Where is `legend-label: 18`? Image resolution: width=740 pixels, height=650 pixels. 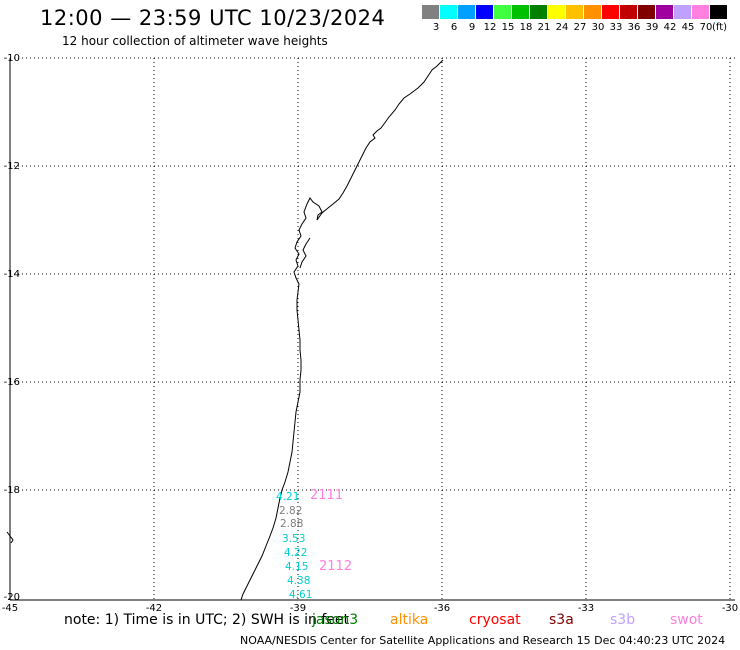 legend-label: 18 is located at coordinates (526, 27).